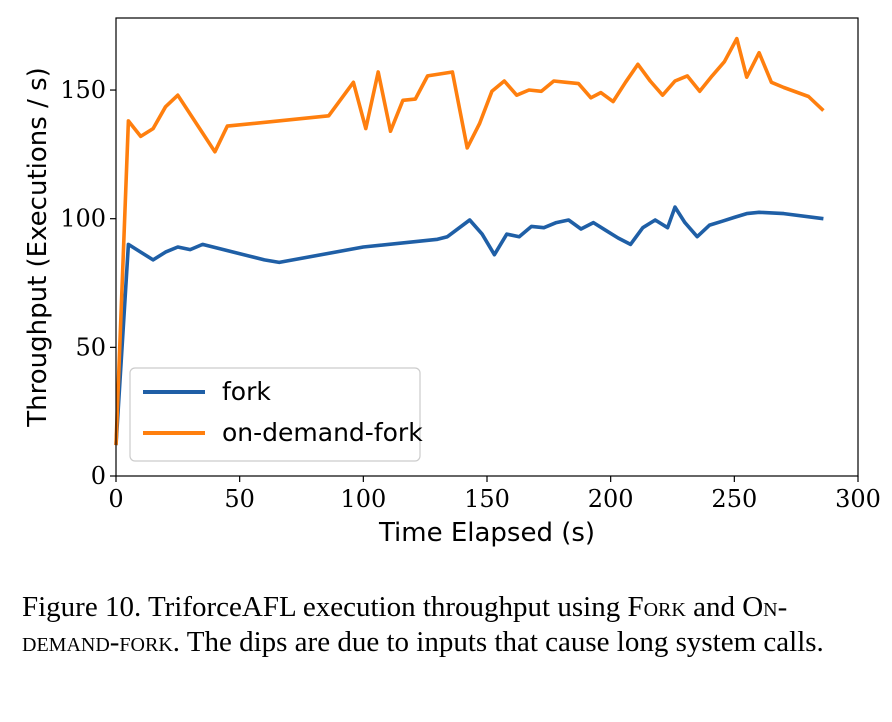 This screenshot has width=892, height=722. I want to click on caption-term-fork: Fork, so click(656, 607).